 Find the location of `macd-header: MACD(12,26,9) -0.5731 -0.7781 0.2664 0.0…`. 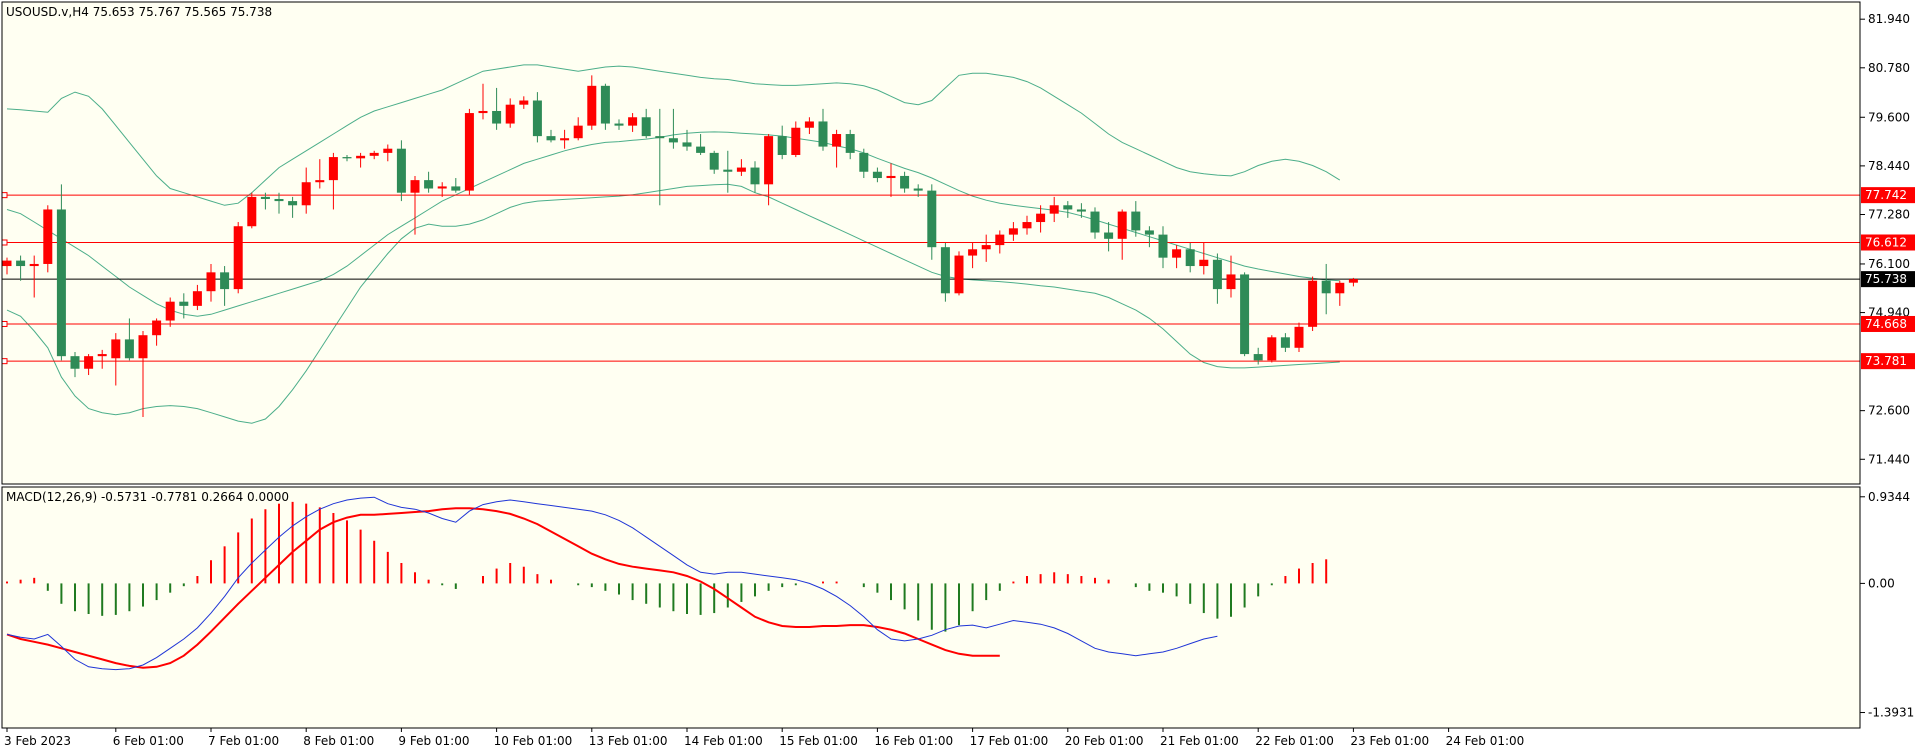

macd-header: MACD(12,26,9) -0.5731 -0.7781 0.2664 0.0… is located at coordinates (147, 497).